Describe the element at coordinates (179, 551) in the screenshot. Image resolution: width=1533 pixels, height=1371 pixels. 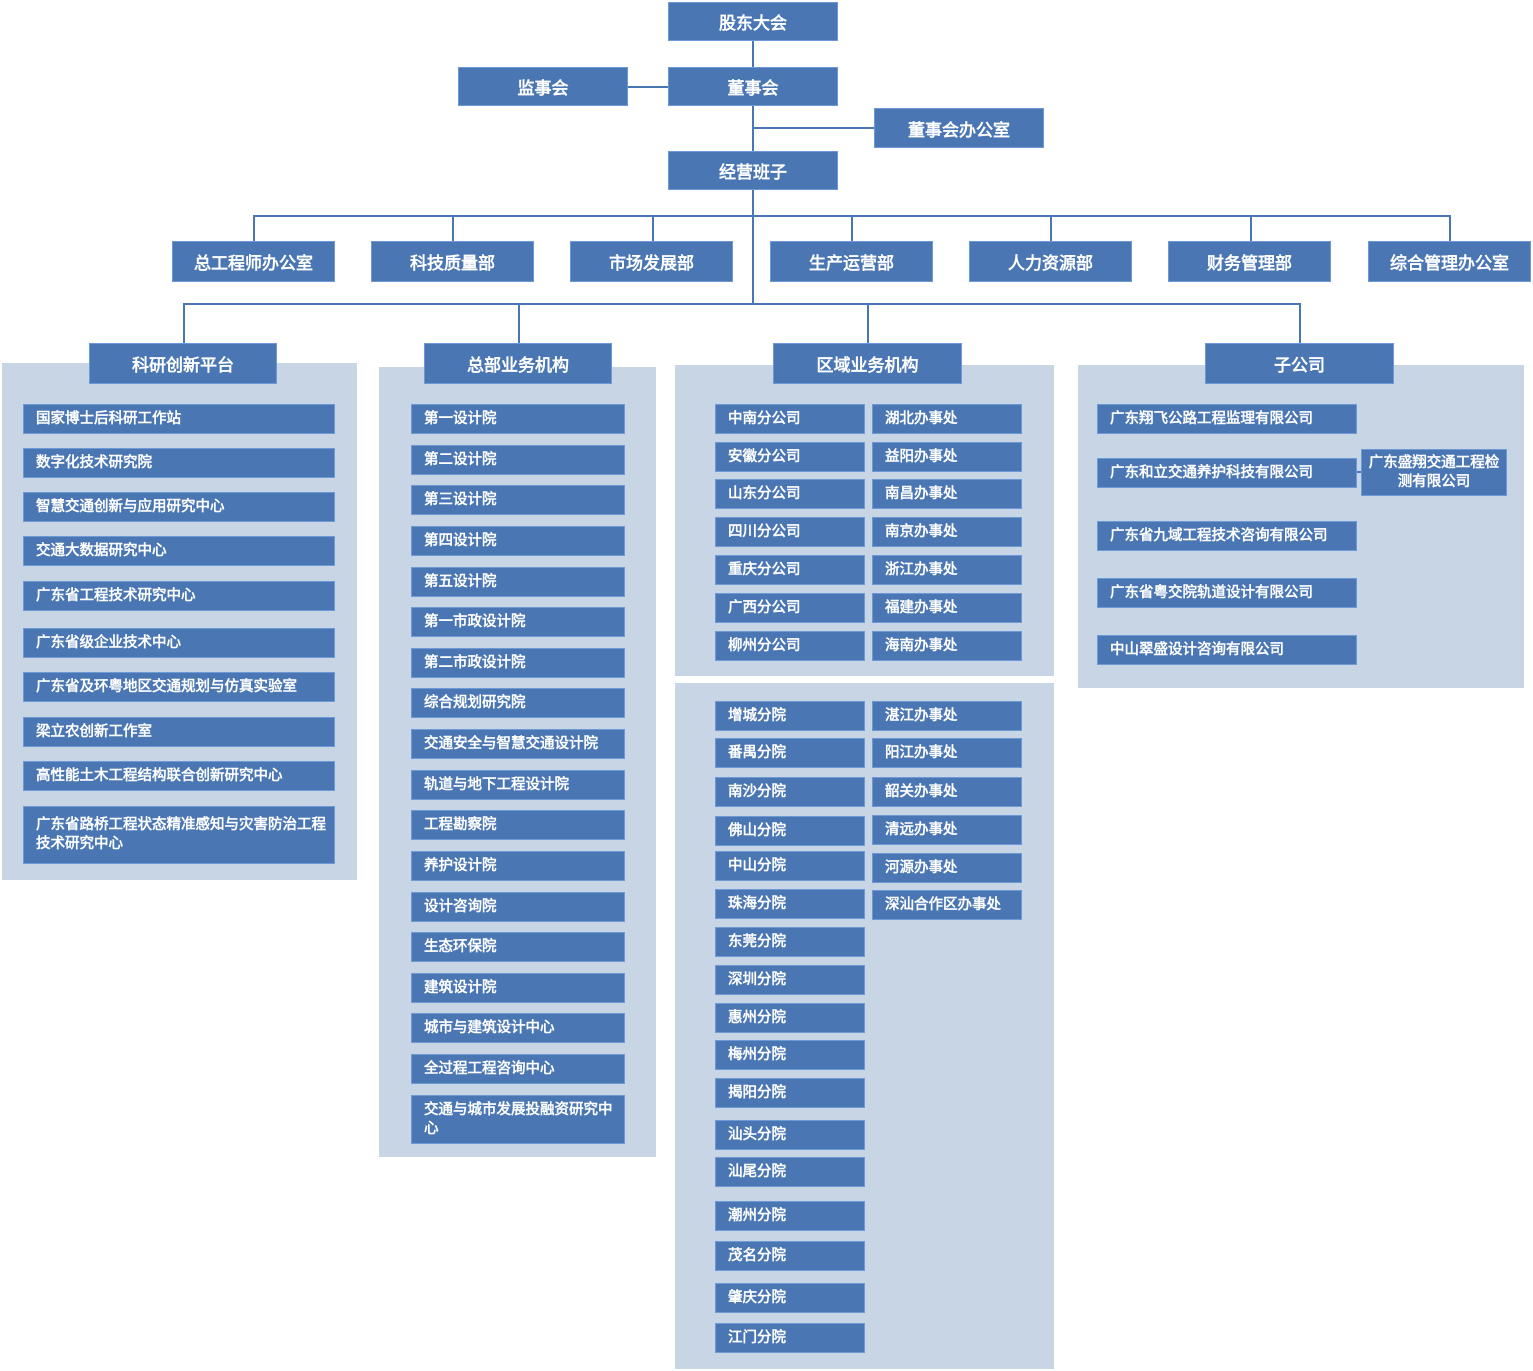
I see `research-item: 交通大数据研究中心` at that location.